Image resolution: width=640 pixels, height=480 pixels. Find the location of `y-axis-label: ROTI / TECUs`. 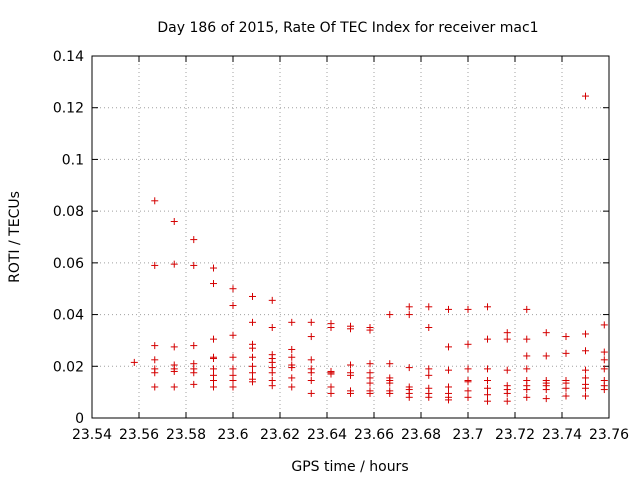

y-axis-label: ROTI / TECUs is located at coordinates (15, 237).